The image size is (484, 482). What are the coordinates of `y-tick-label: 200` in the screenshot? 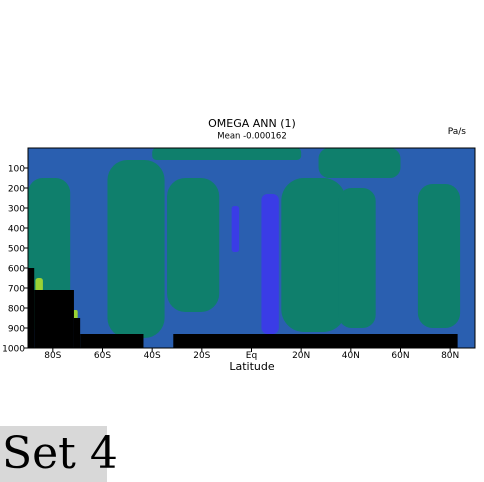 It's located at (16, 190).